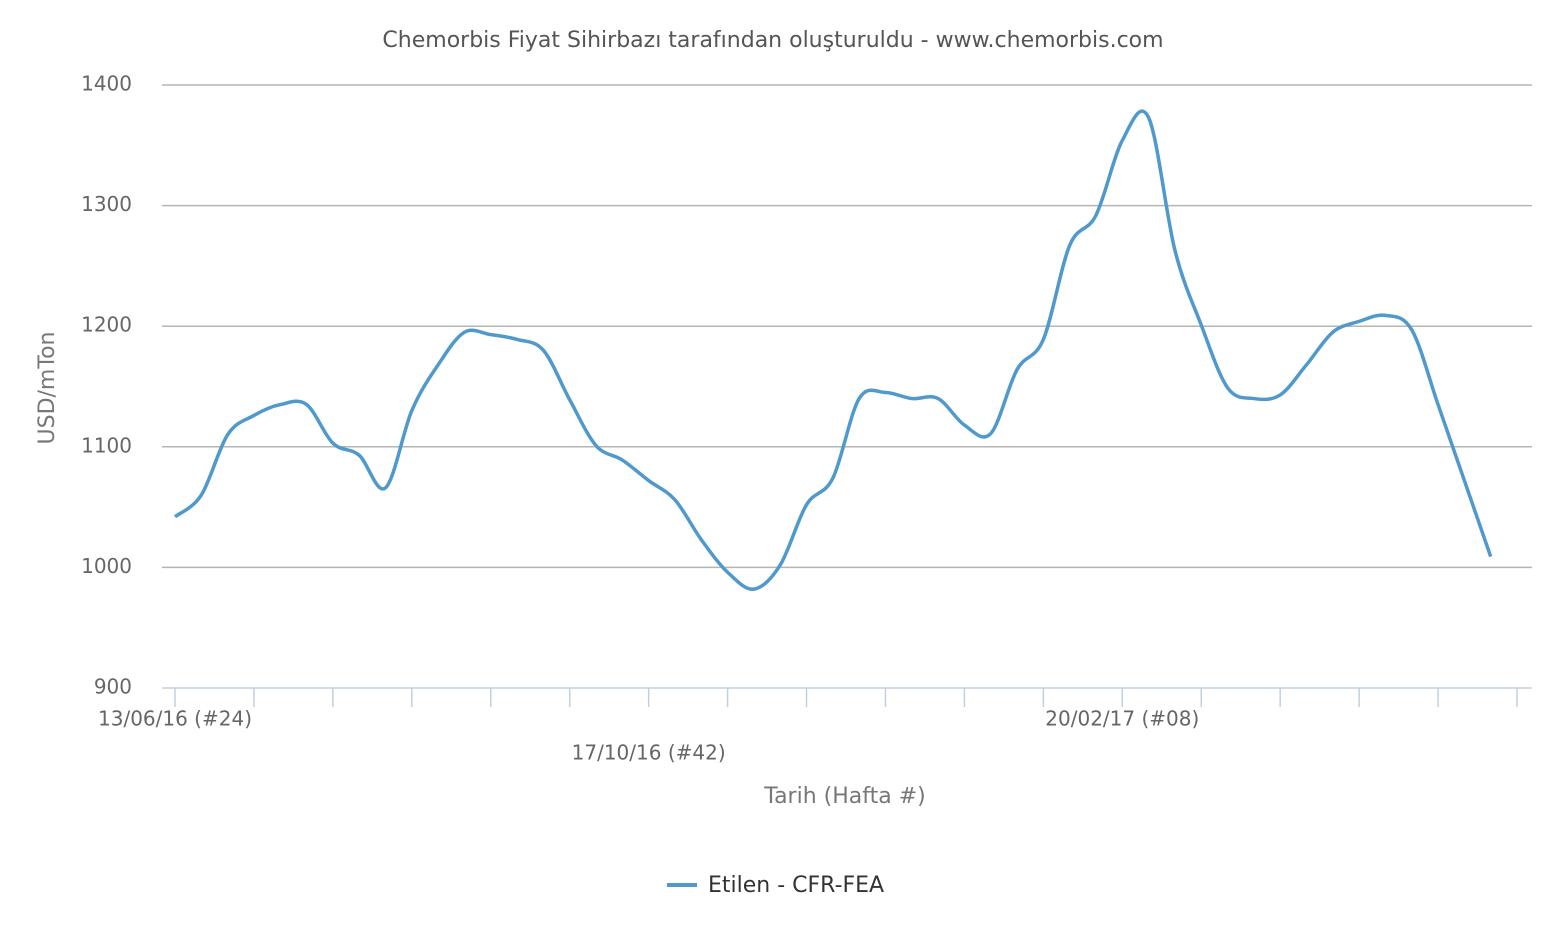  Describe the element at coordinates (106, 204) in the screenshot. I see `y-tick-label: 1300` at that location.